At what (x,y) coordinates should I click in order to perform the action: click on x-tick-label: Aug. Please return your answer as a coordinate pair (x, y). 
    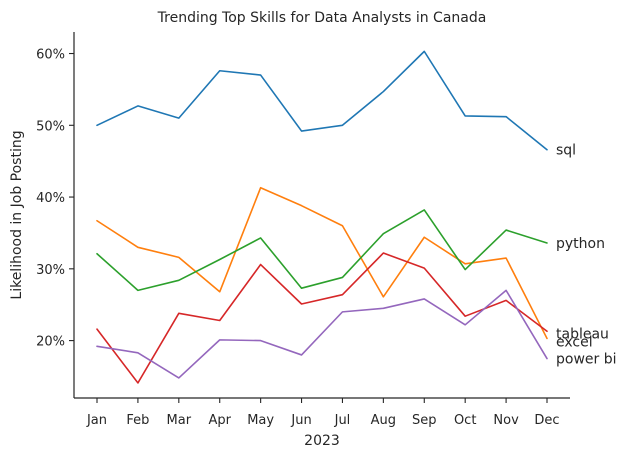
    Looking at the image, I should click on (383, 420).